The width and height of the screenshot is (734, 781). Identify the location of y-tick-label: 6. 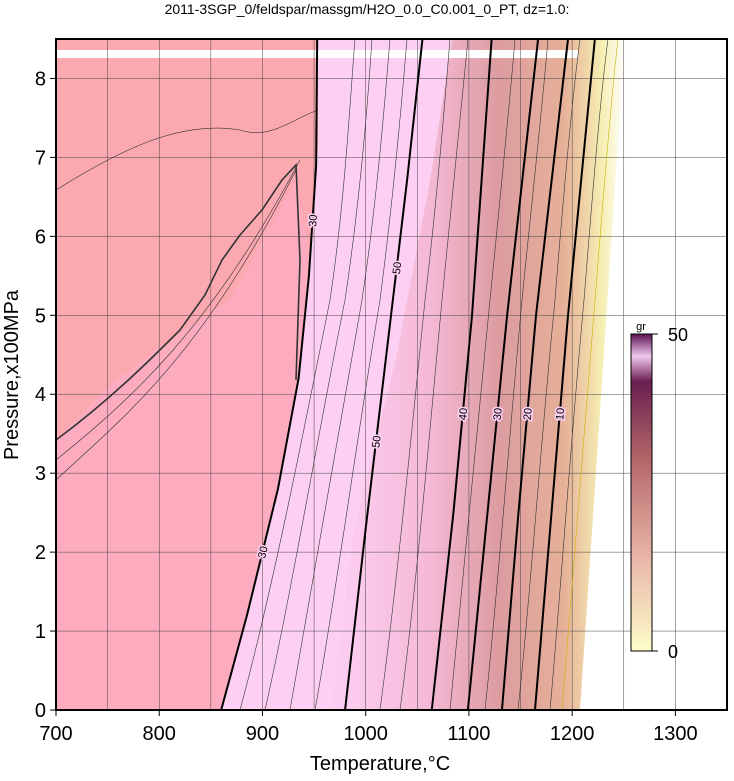
(40, 237).